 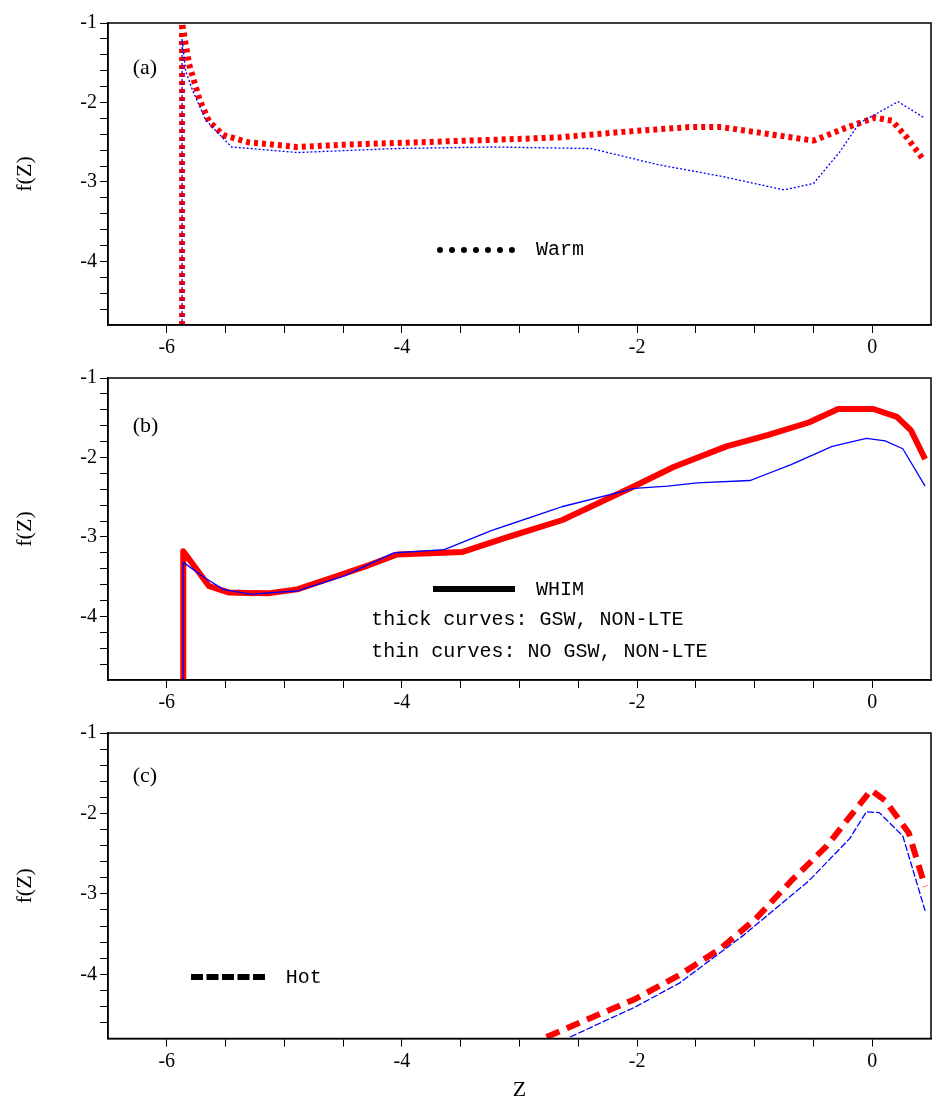 What do you see at coordinates (303, 977) in the screenshot?
I see `annotation: Hot` at bounding box center [303, 977].